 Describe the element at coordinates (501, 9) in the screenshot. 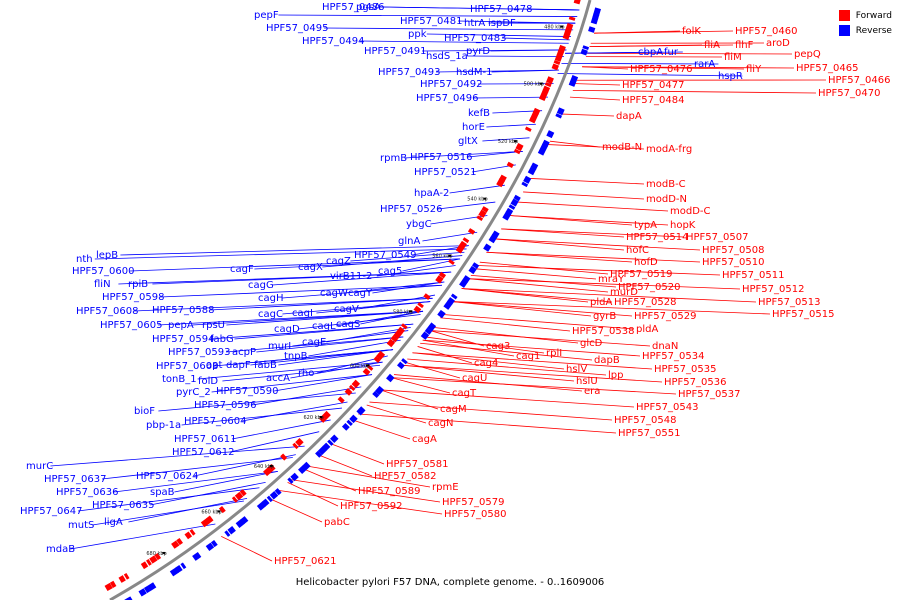

I see `reverse-gene-label: HPF57_0478` at that location.